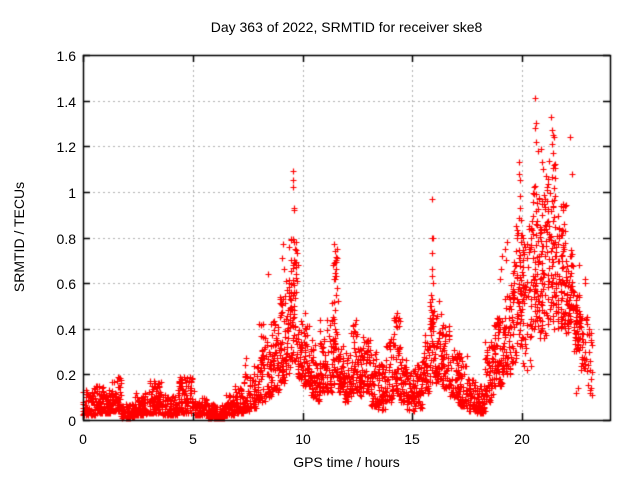 This screenshot has height=480, width=640. What do you see at coordinates (72, 193) in the screenshot?
I see `y-tick-label: 1` at bounding box center [72, 193].